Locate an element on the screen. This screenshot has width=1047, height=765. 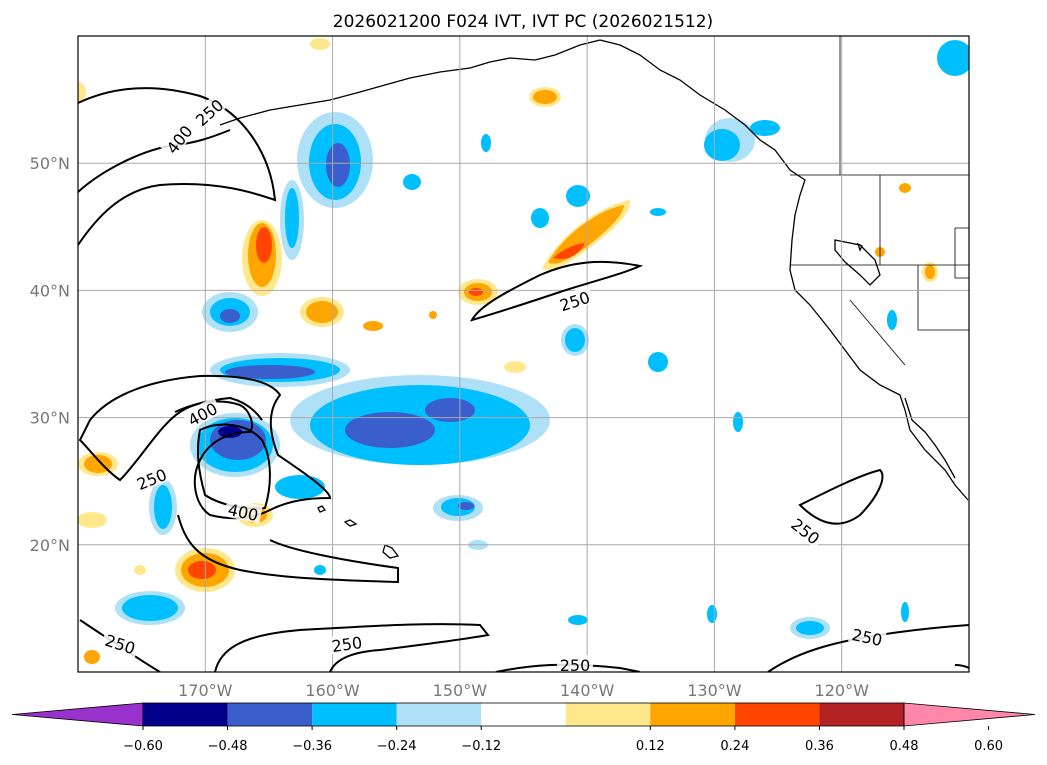
chart-title: 2026021200 F024 IVT, IVT PC (2026021512) is located at coordinates (523, 22).